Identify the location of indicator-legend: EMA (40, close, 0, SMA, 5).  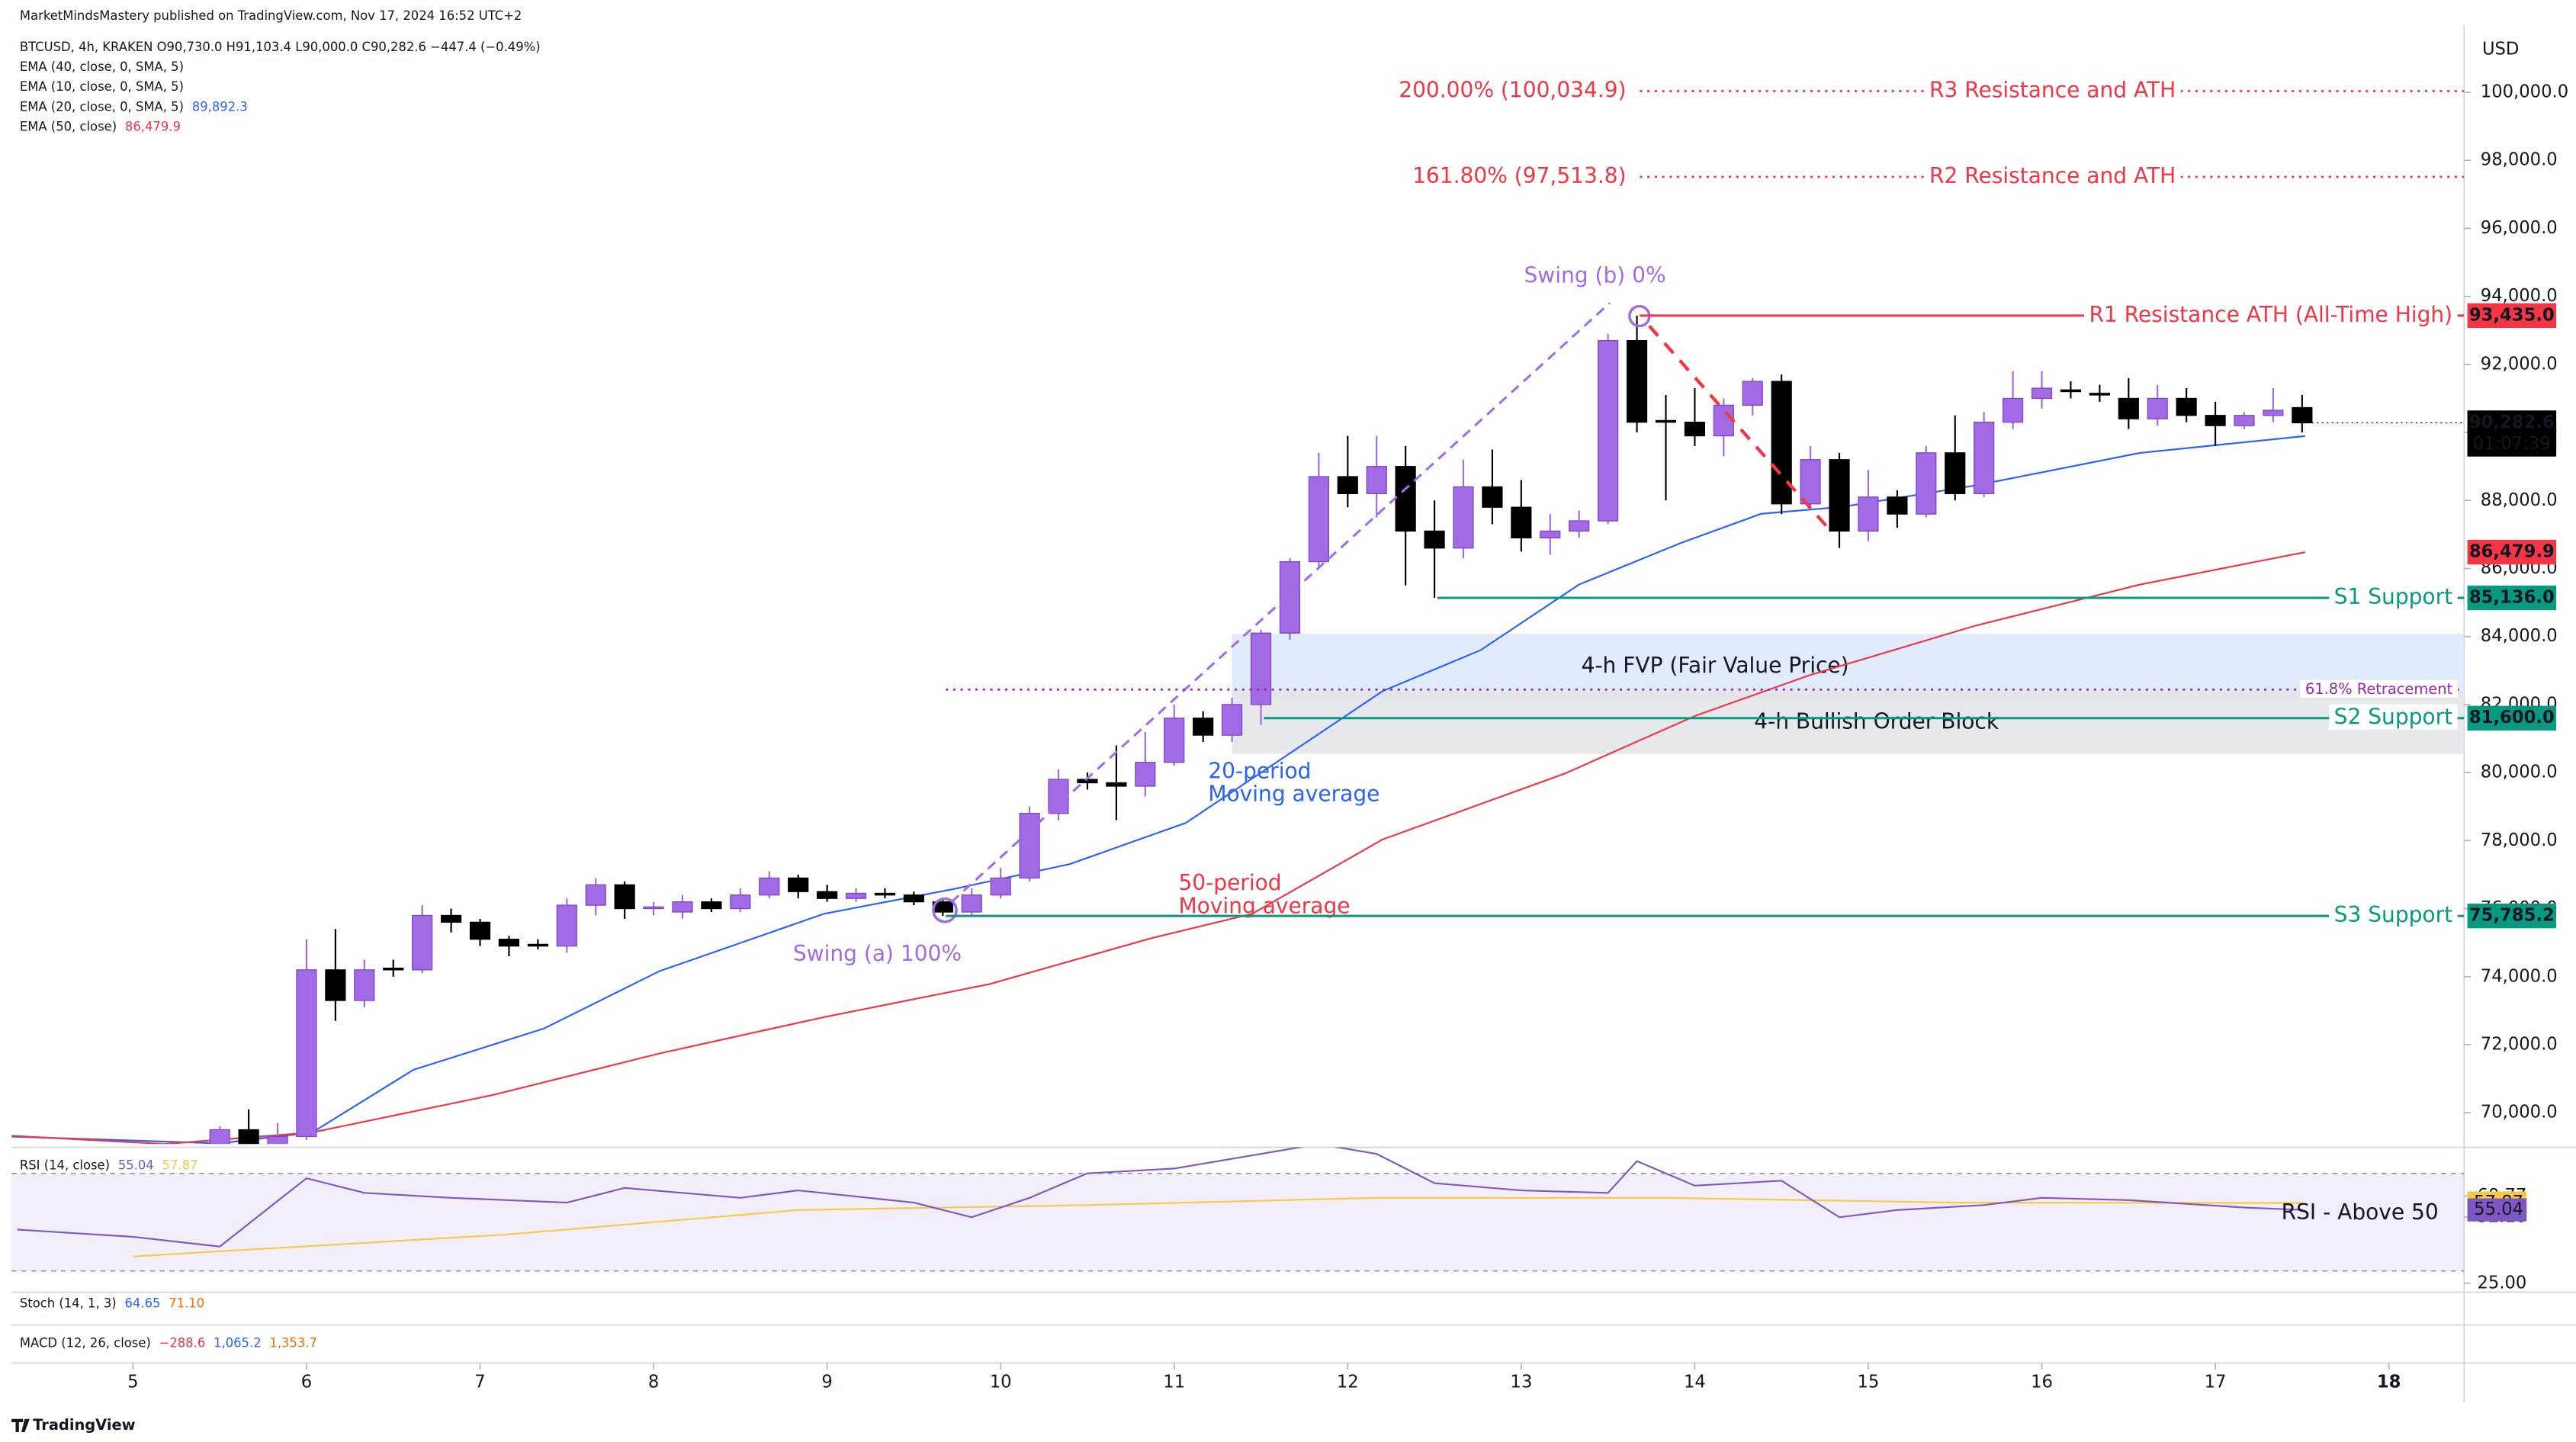
(102, 67).